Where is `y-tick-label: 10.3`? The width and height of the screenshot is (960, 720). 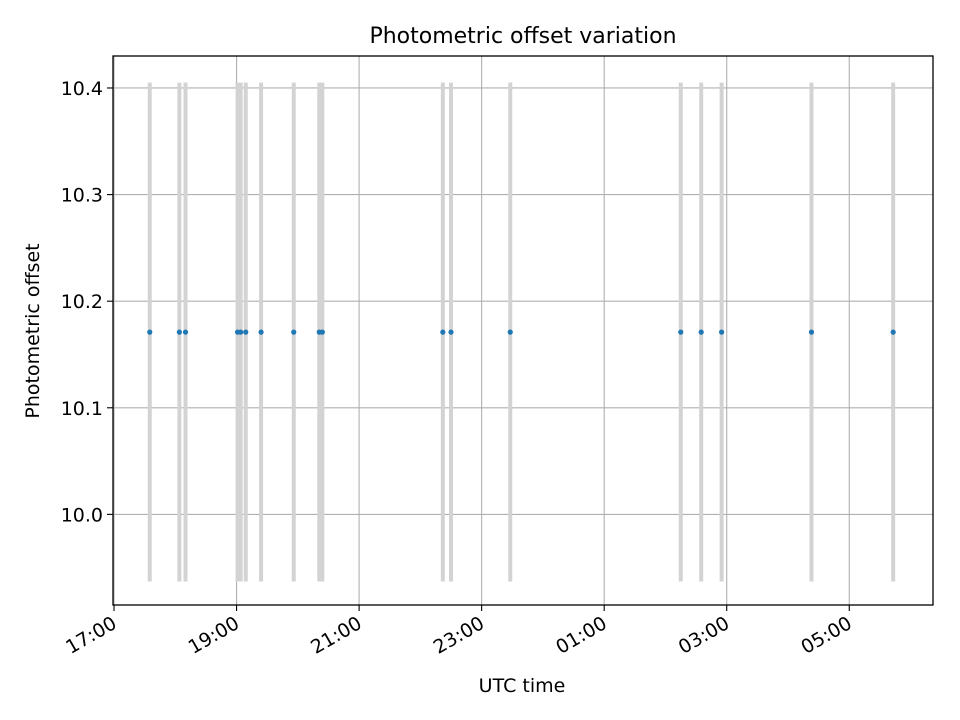
y-tick-label: 10.3 is located at coordinates (82, 196).